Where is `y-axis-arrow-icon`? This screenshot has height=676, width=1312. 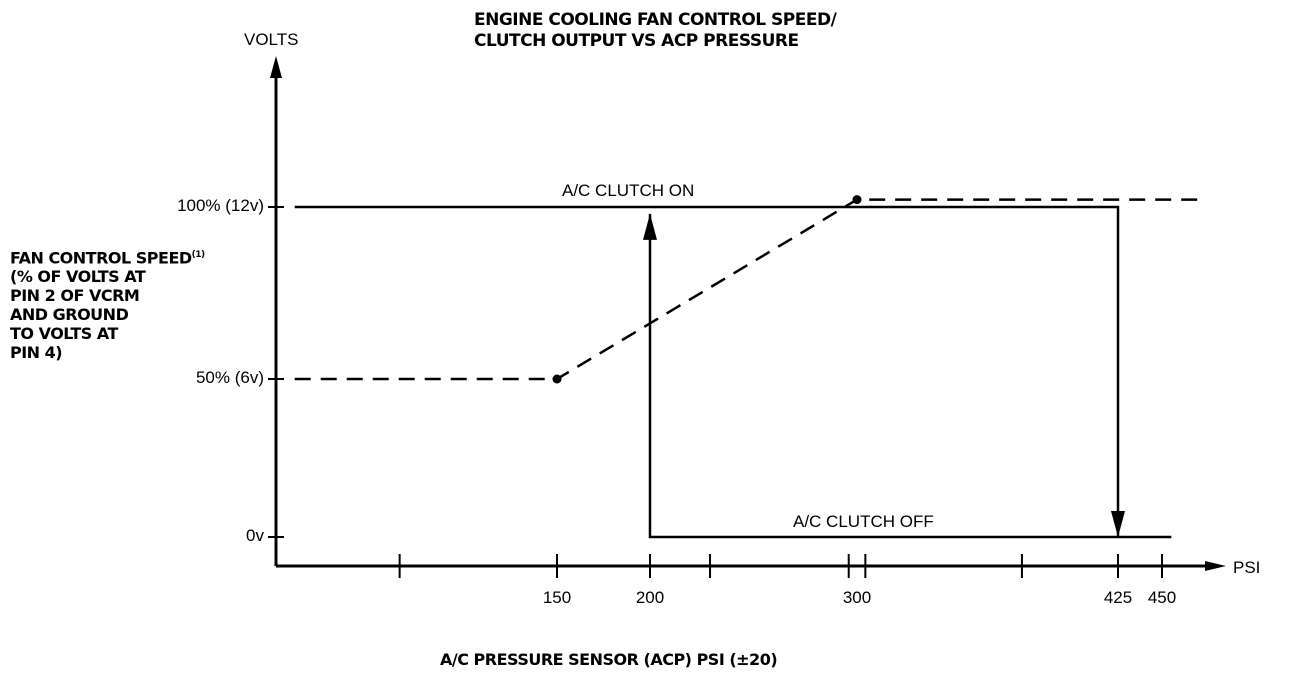 y-axis-arrow-icon is located at coordinates (276, 67).